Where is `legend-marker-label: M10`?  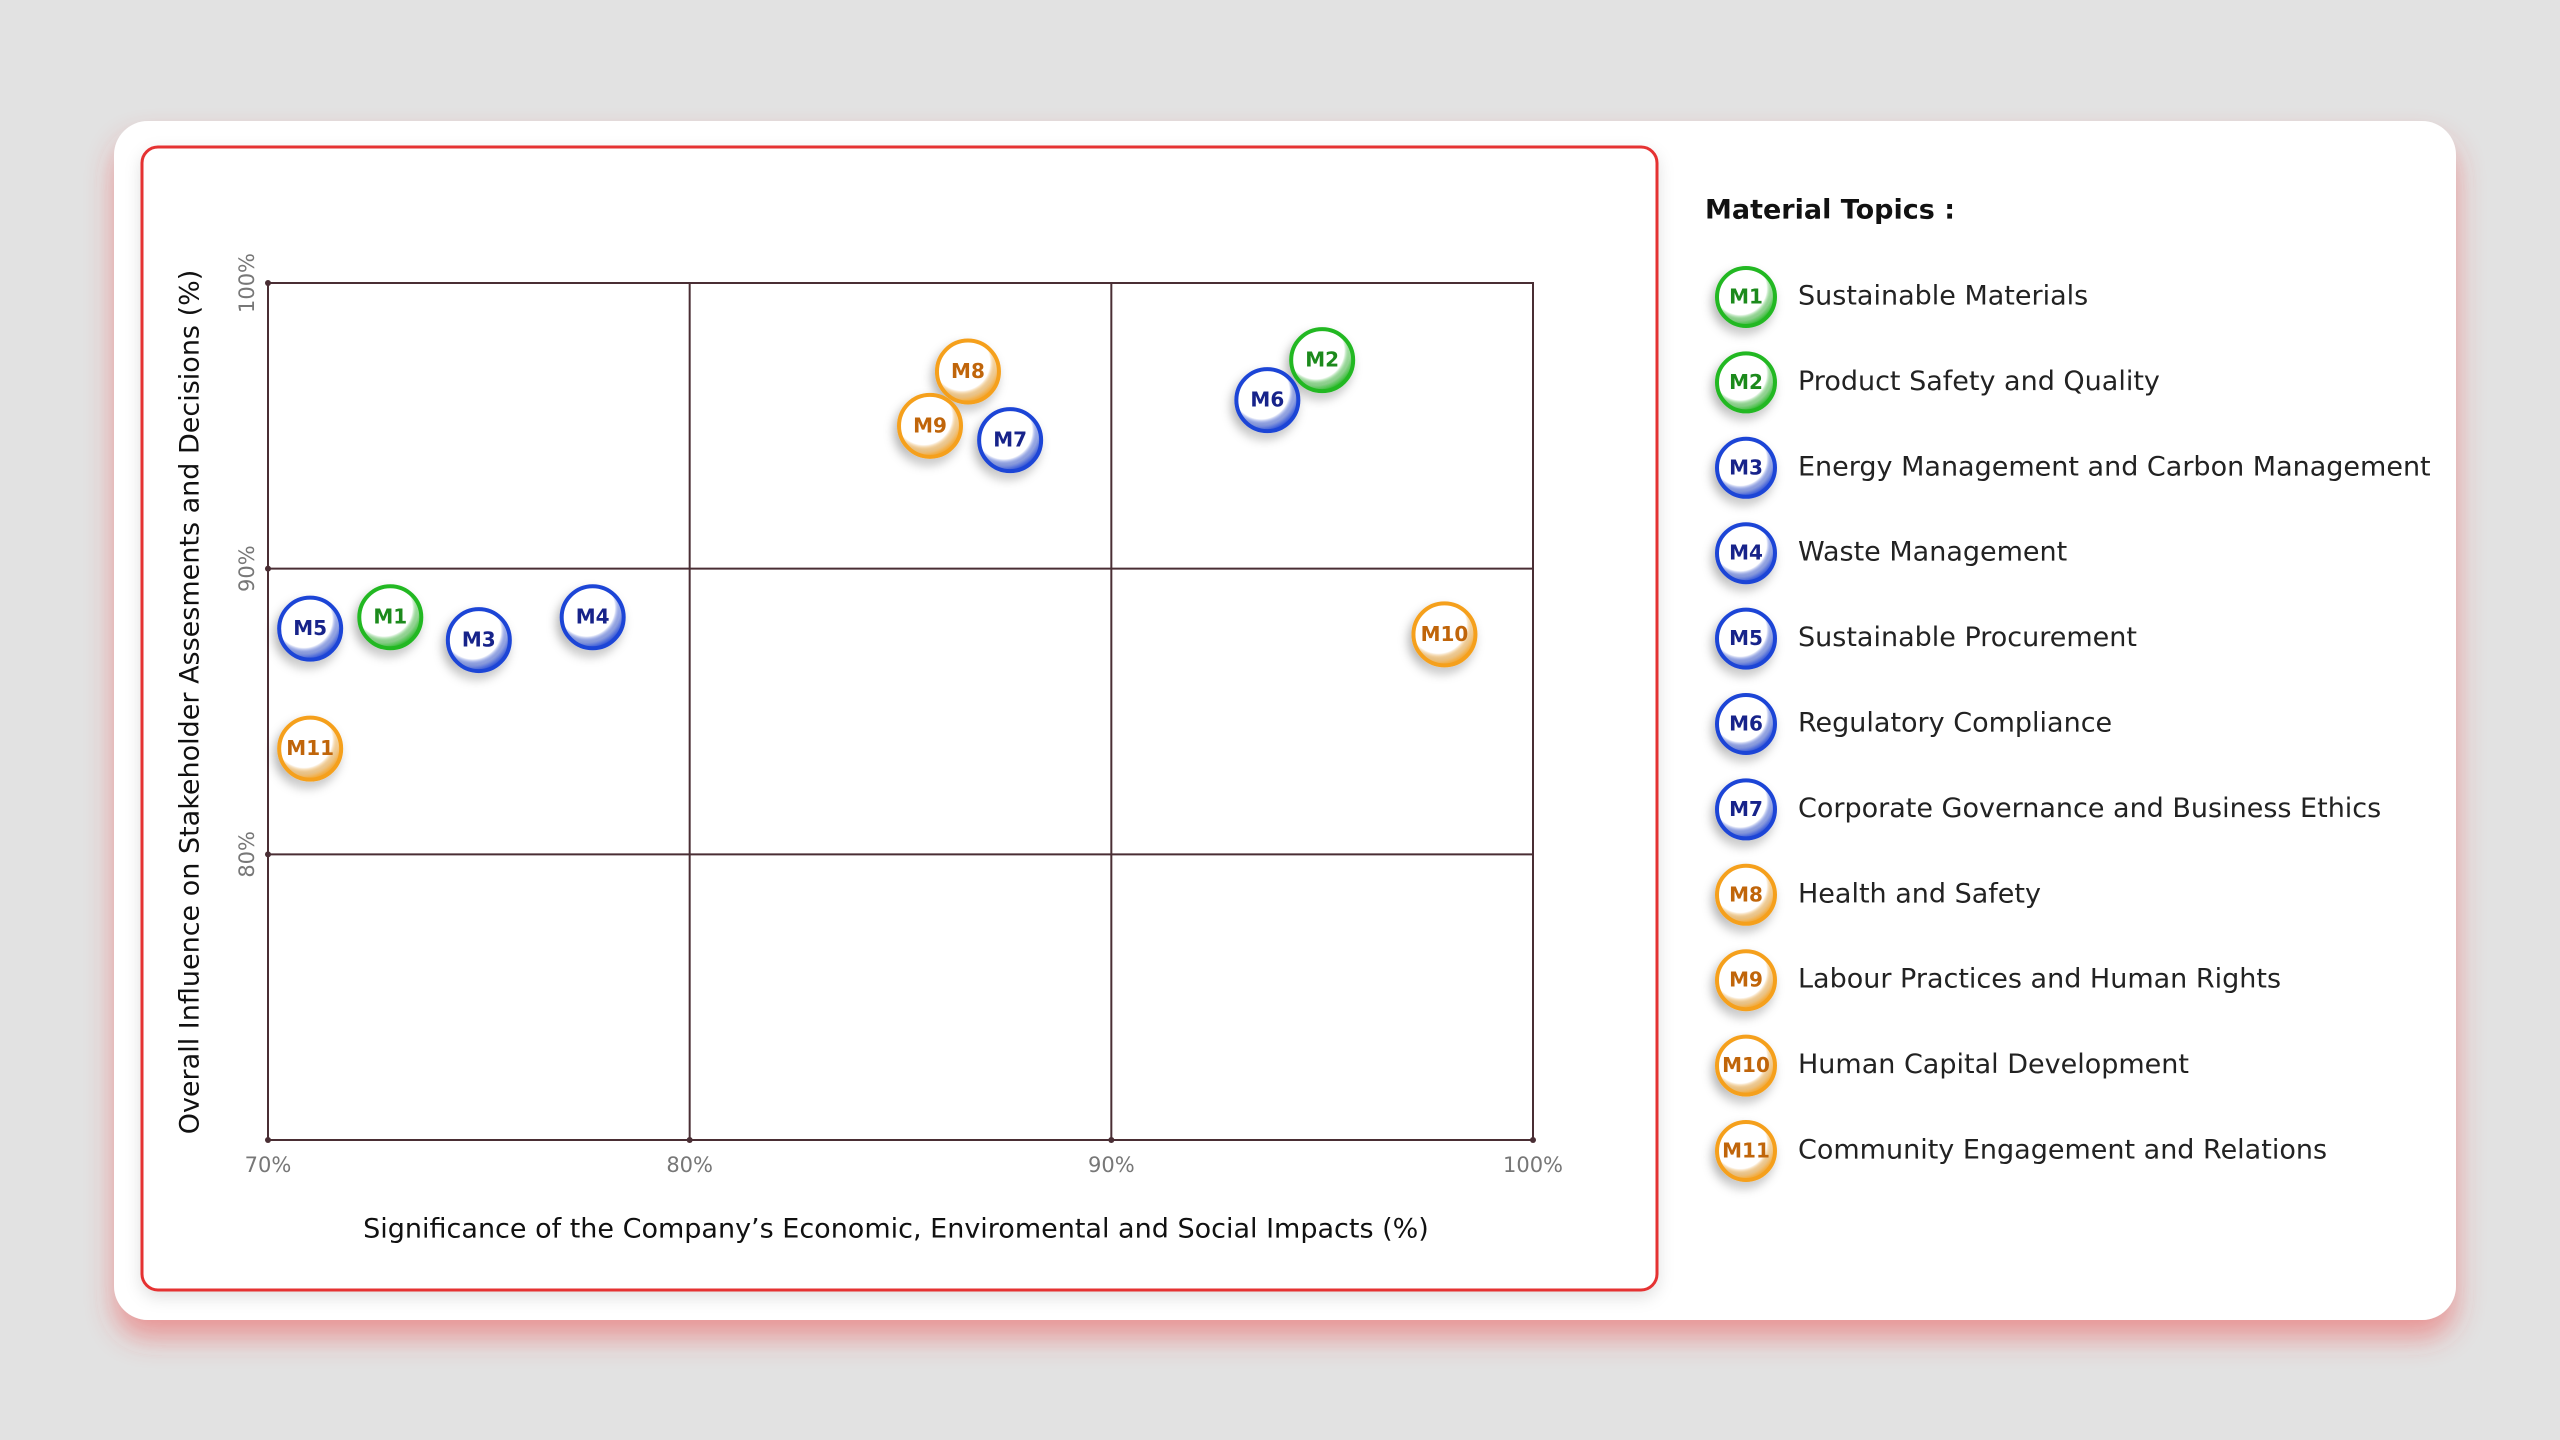
legend-marker-label: M10 is located at coordinates (1746, 1065).